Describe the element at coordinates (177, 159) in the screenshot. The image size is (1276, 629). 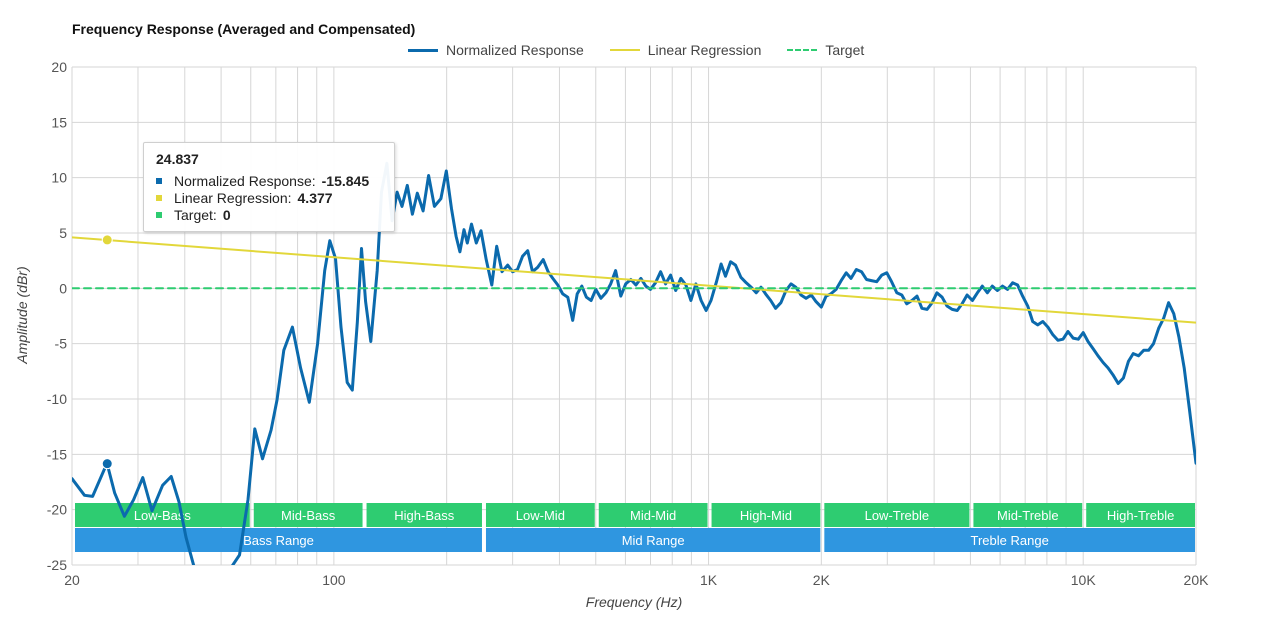
I see `tooltip-frequency: 24.837` at that location.